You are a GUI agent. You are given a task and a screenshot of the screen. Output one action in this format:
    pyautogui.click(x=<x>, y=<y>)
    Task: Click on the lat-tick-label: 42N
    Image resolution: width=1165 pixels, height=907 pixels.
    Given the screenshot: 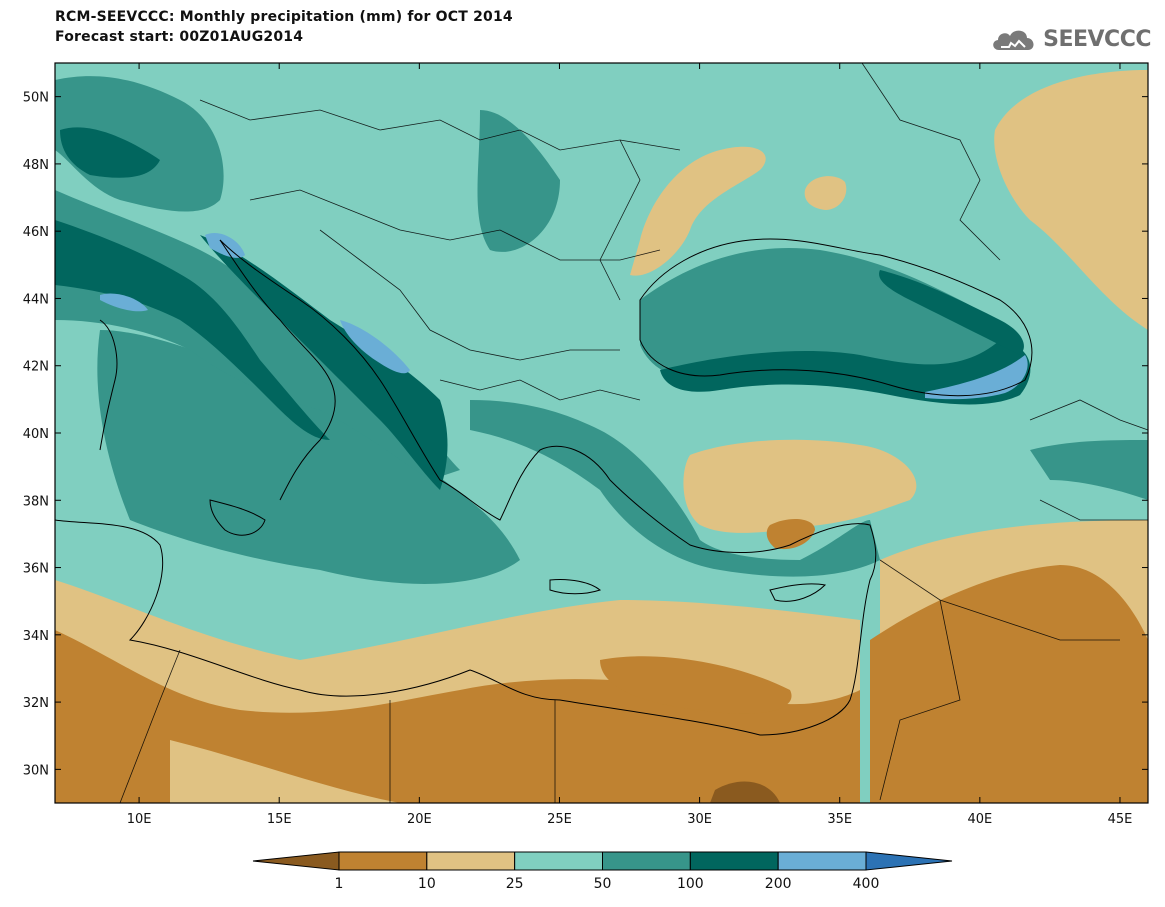 What is the action you would take?
    pyautogui.click(x=36, y=367)
    